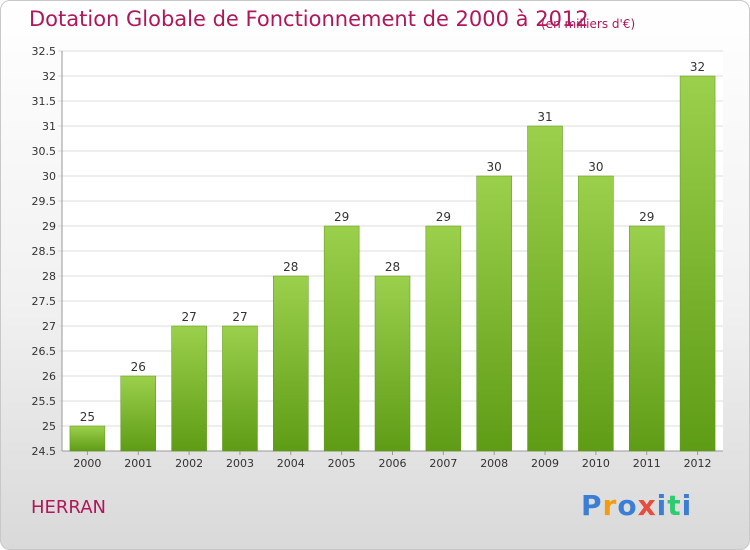 This screenshot has width=750, height=550. I want to click on bar-2007, so click(443, 338).